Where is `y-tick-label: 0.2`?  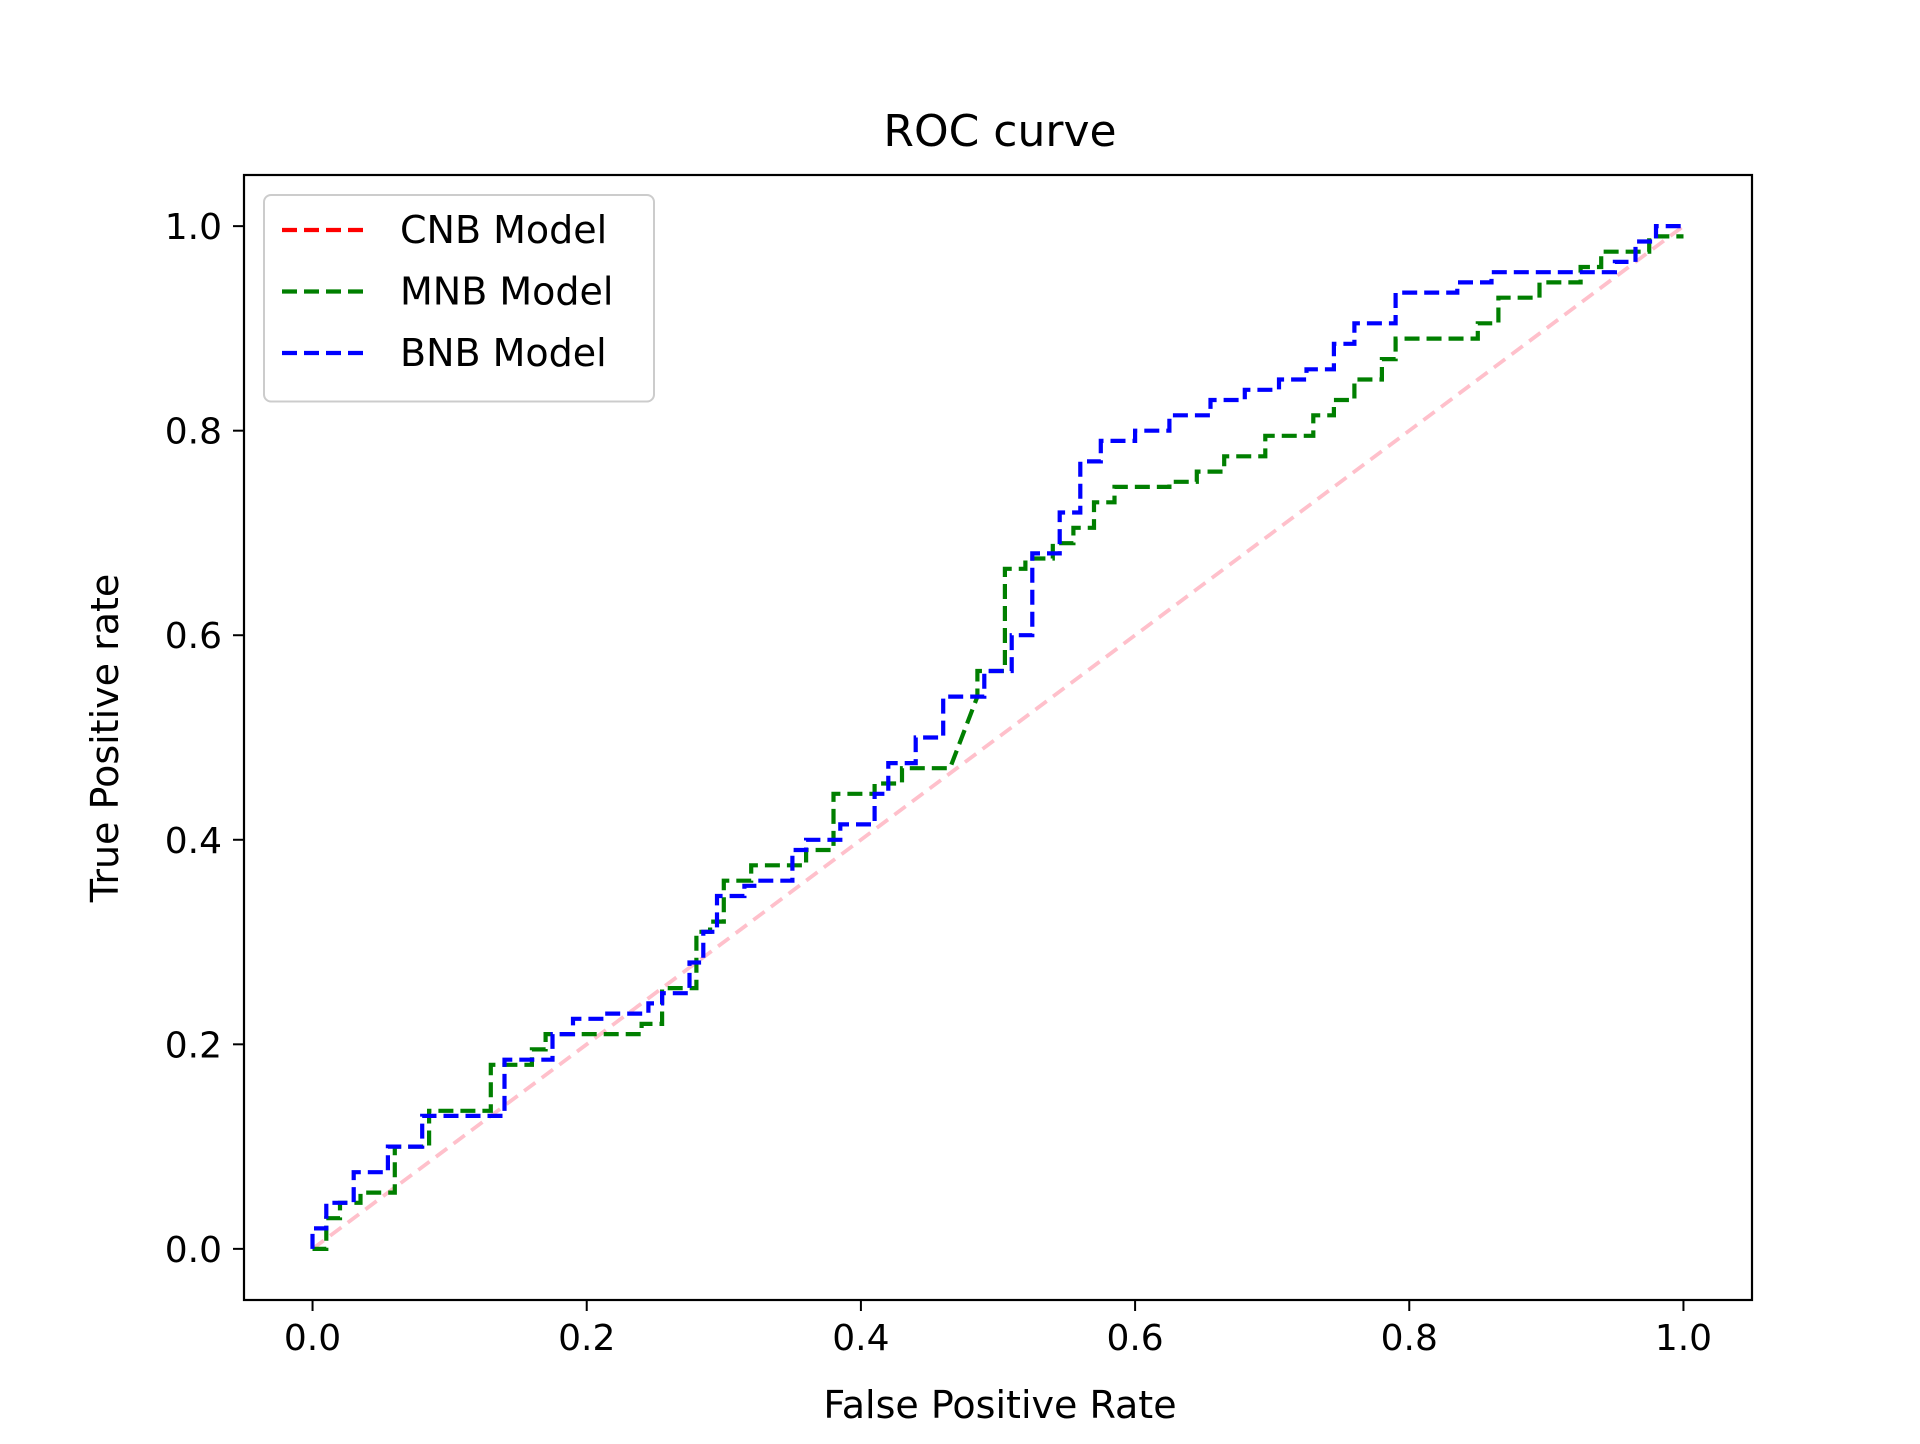 y-tick-label: 0.2 is located at coordinates (193, 1045).